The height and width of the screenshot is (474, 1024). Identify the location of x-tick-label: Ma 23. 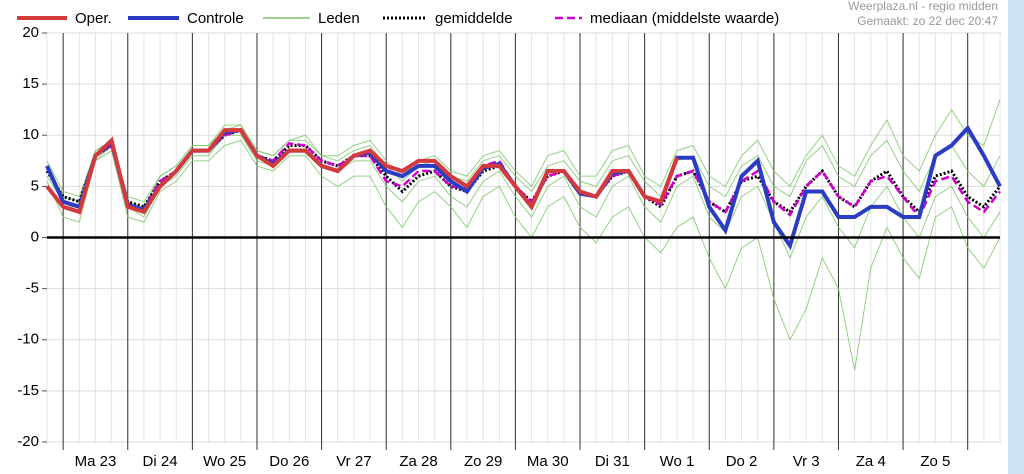
(96, 461).